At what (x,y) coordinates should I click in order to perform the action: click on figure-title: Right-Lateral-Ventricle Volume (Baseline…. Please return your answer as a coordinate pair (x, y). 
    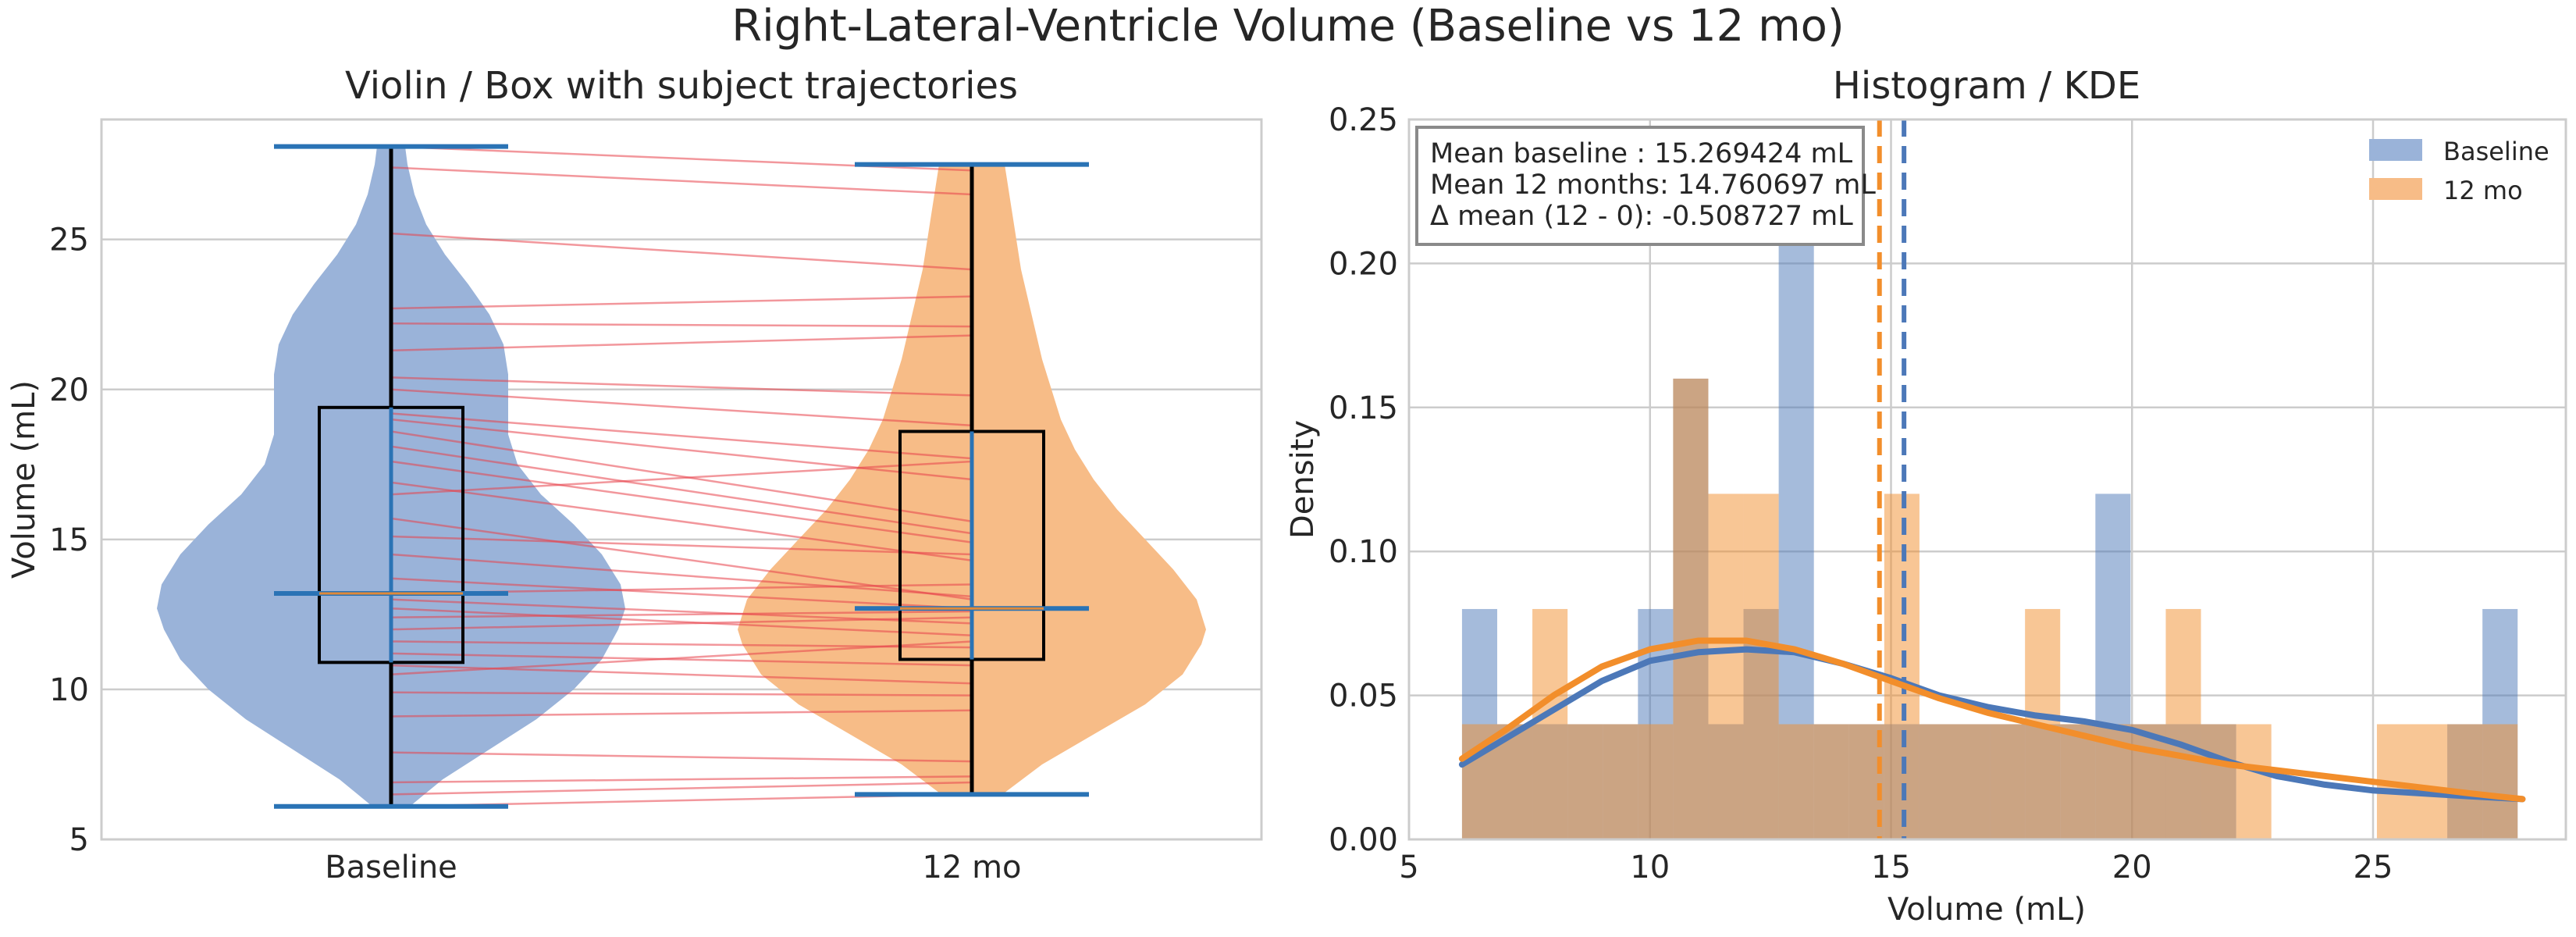
    Looking at the image, I should click on (1287, 26).